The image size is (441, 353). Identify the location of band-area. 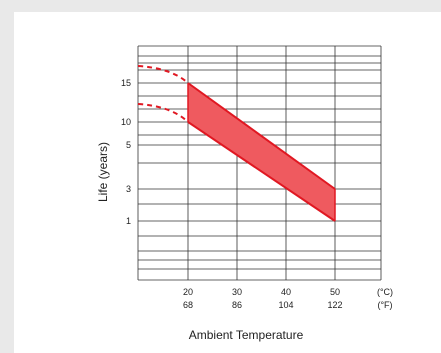
(261, 152).